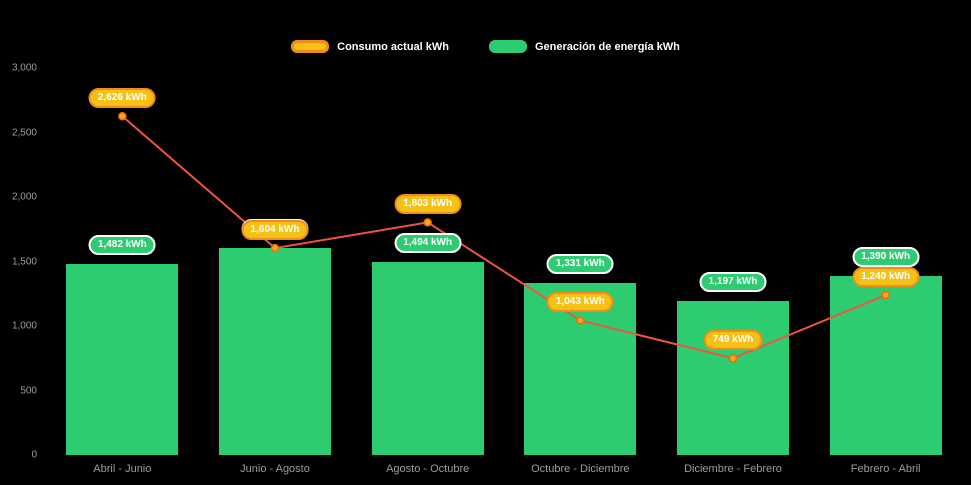 This screenshot has height=485, width=971. Describe the element at coordinates (507, 46) in the screenshot. I see `generacion-legend-swatch` at that location.